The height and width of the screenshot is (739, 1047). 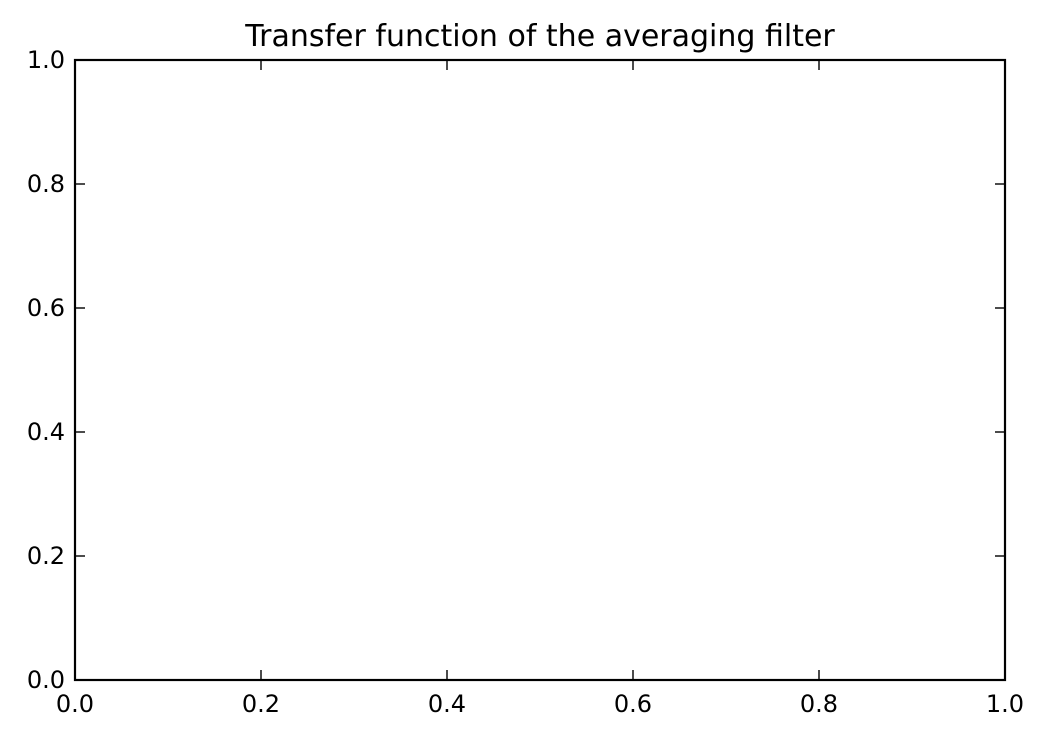 I want to click on x-tick-label: 0.8, so click(x=819, y=704).